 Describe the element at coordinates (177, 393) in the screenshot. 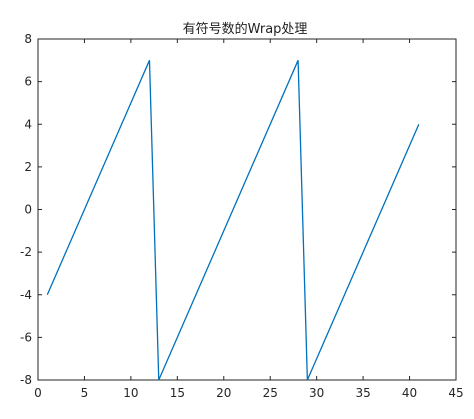

I see `x-tick-label: 15` at that location.